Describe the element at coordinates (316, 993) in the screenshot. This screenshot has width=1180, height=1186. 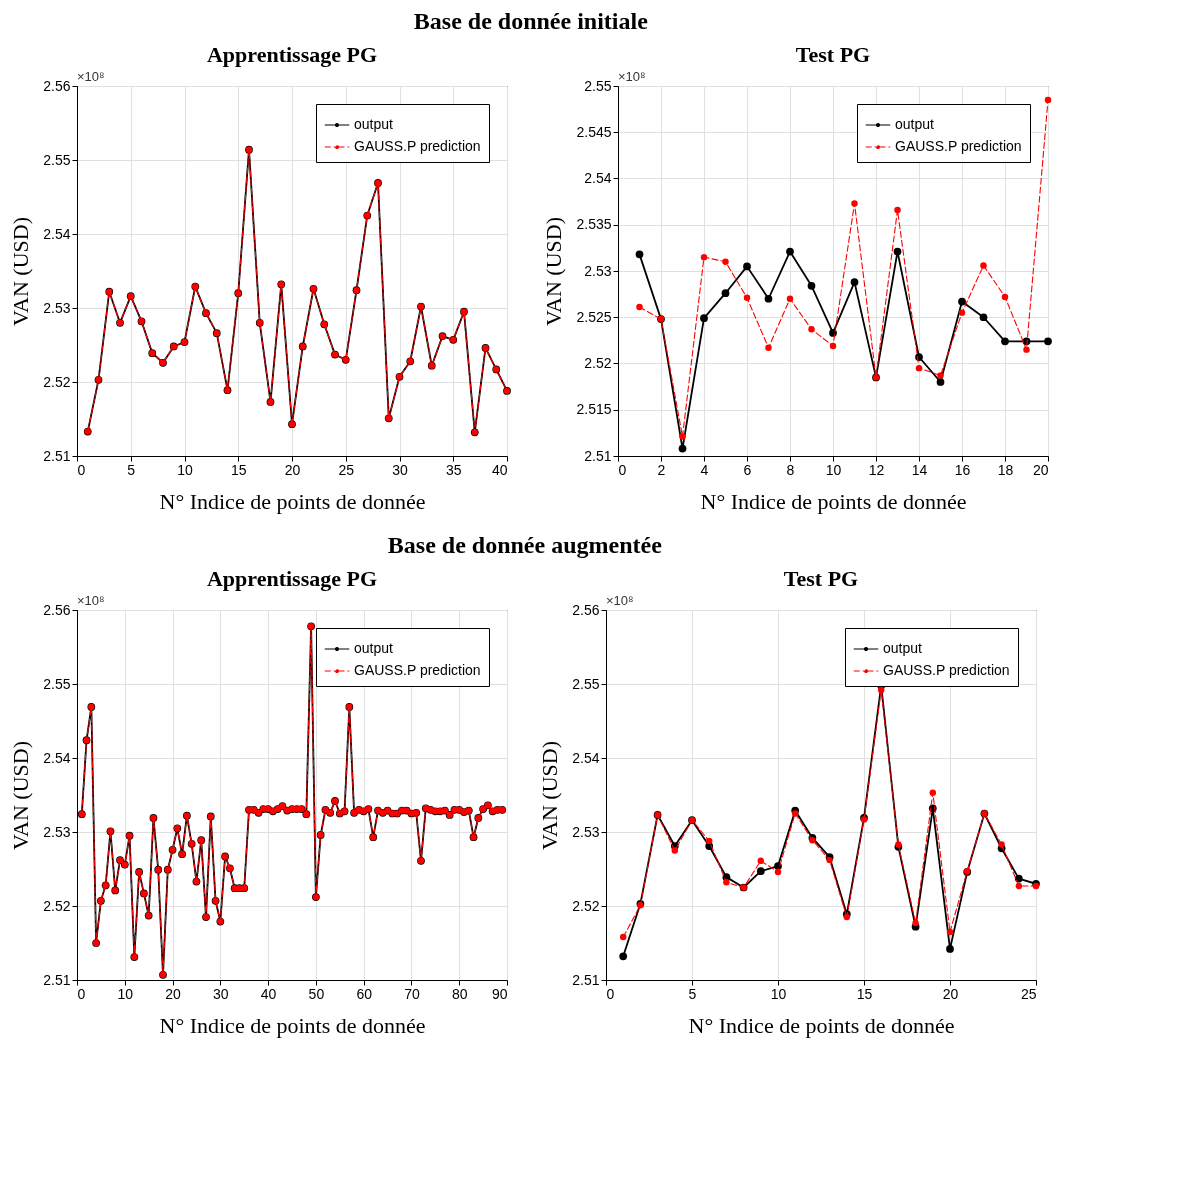
I see `x-tick-label: 50` at that location.